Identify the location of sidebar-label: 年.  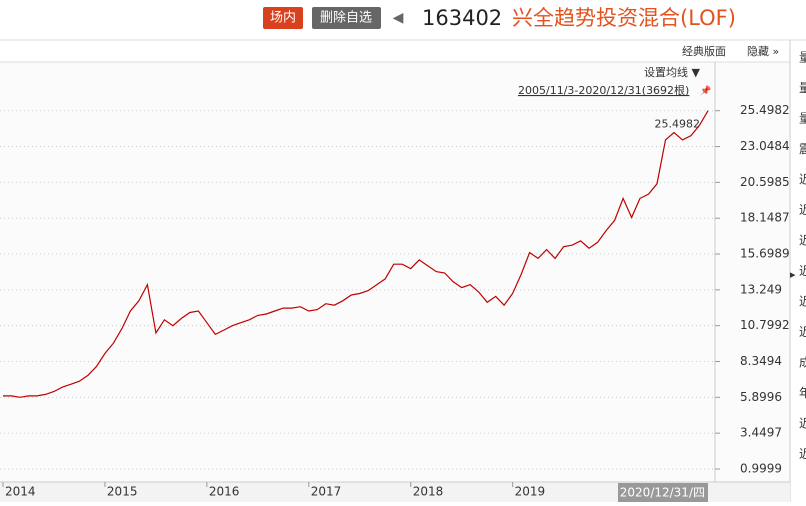
(802, 393).